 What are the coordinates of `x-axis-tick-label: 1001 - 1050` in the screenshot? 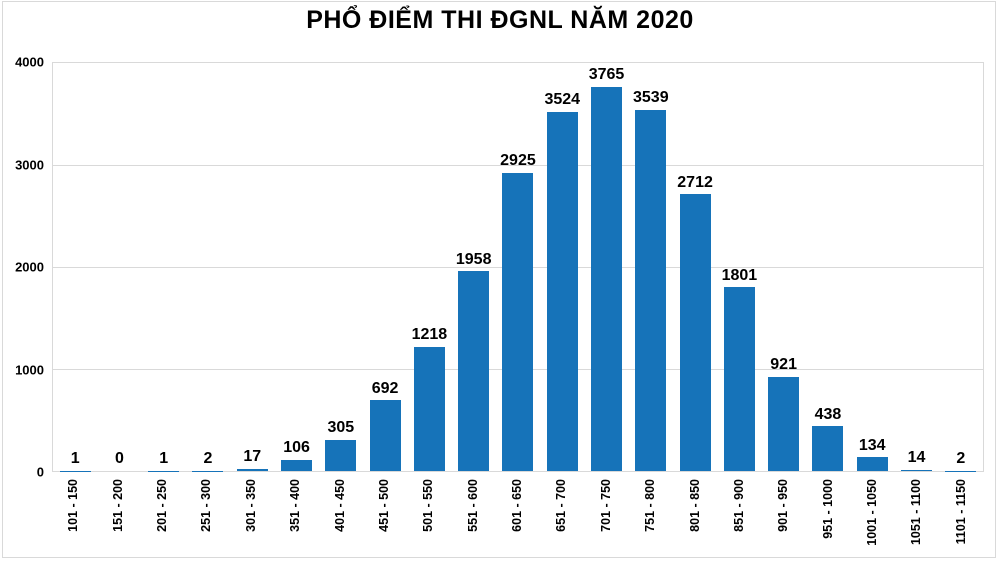 It's located at (872, 512).